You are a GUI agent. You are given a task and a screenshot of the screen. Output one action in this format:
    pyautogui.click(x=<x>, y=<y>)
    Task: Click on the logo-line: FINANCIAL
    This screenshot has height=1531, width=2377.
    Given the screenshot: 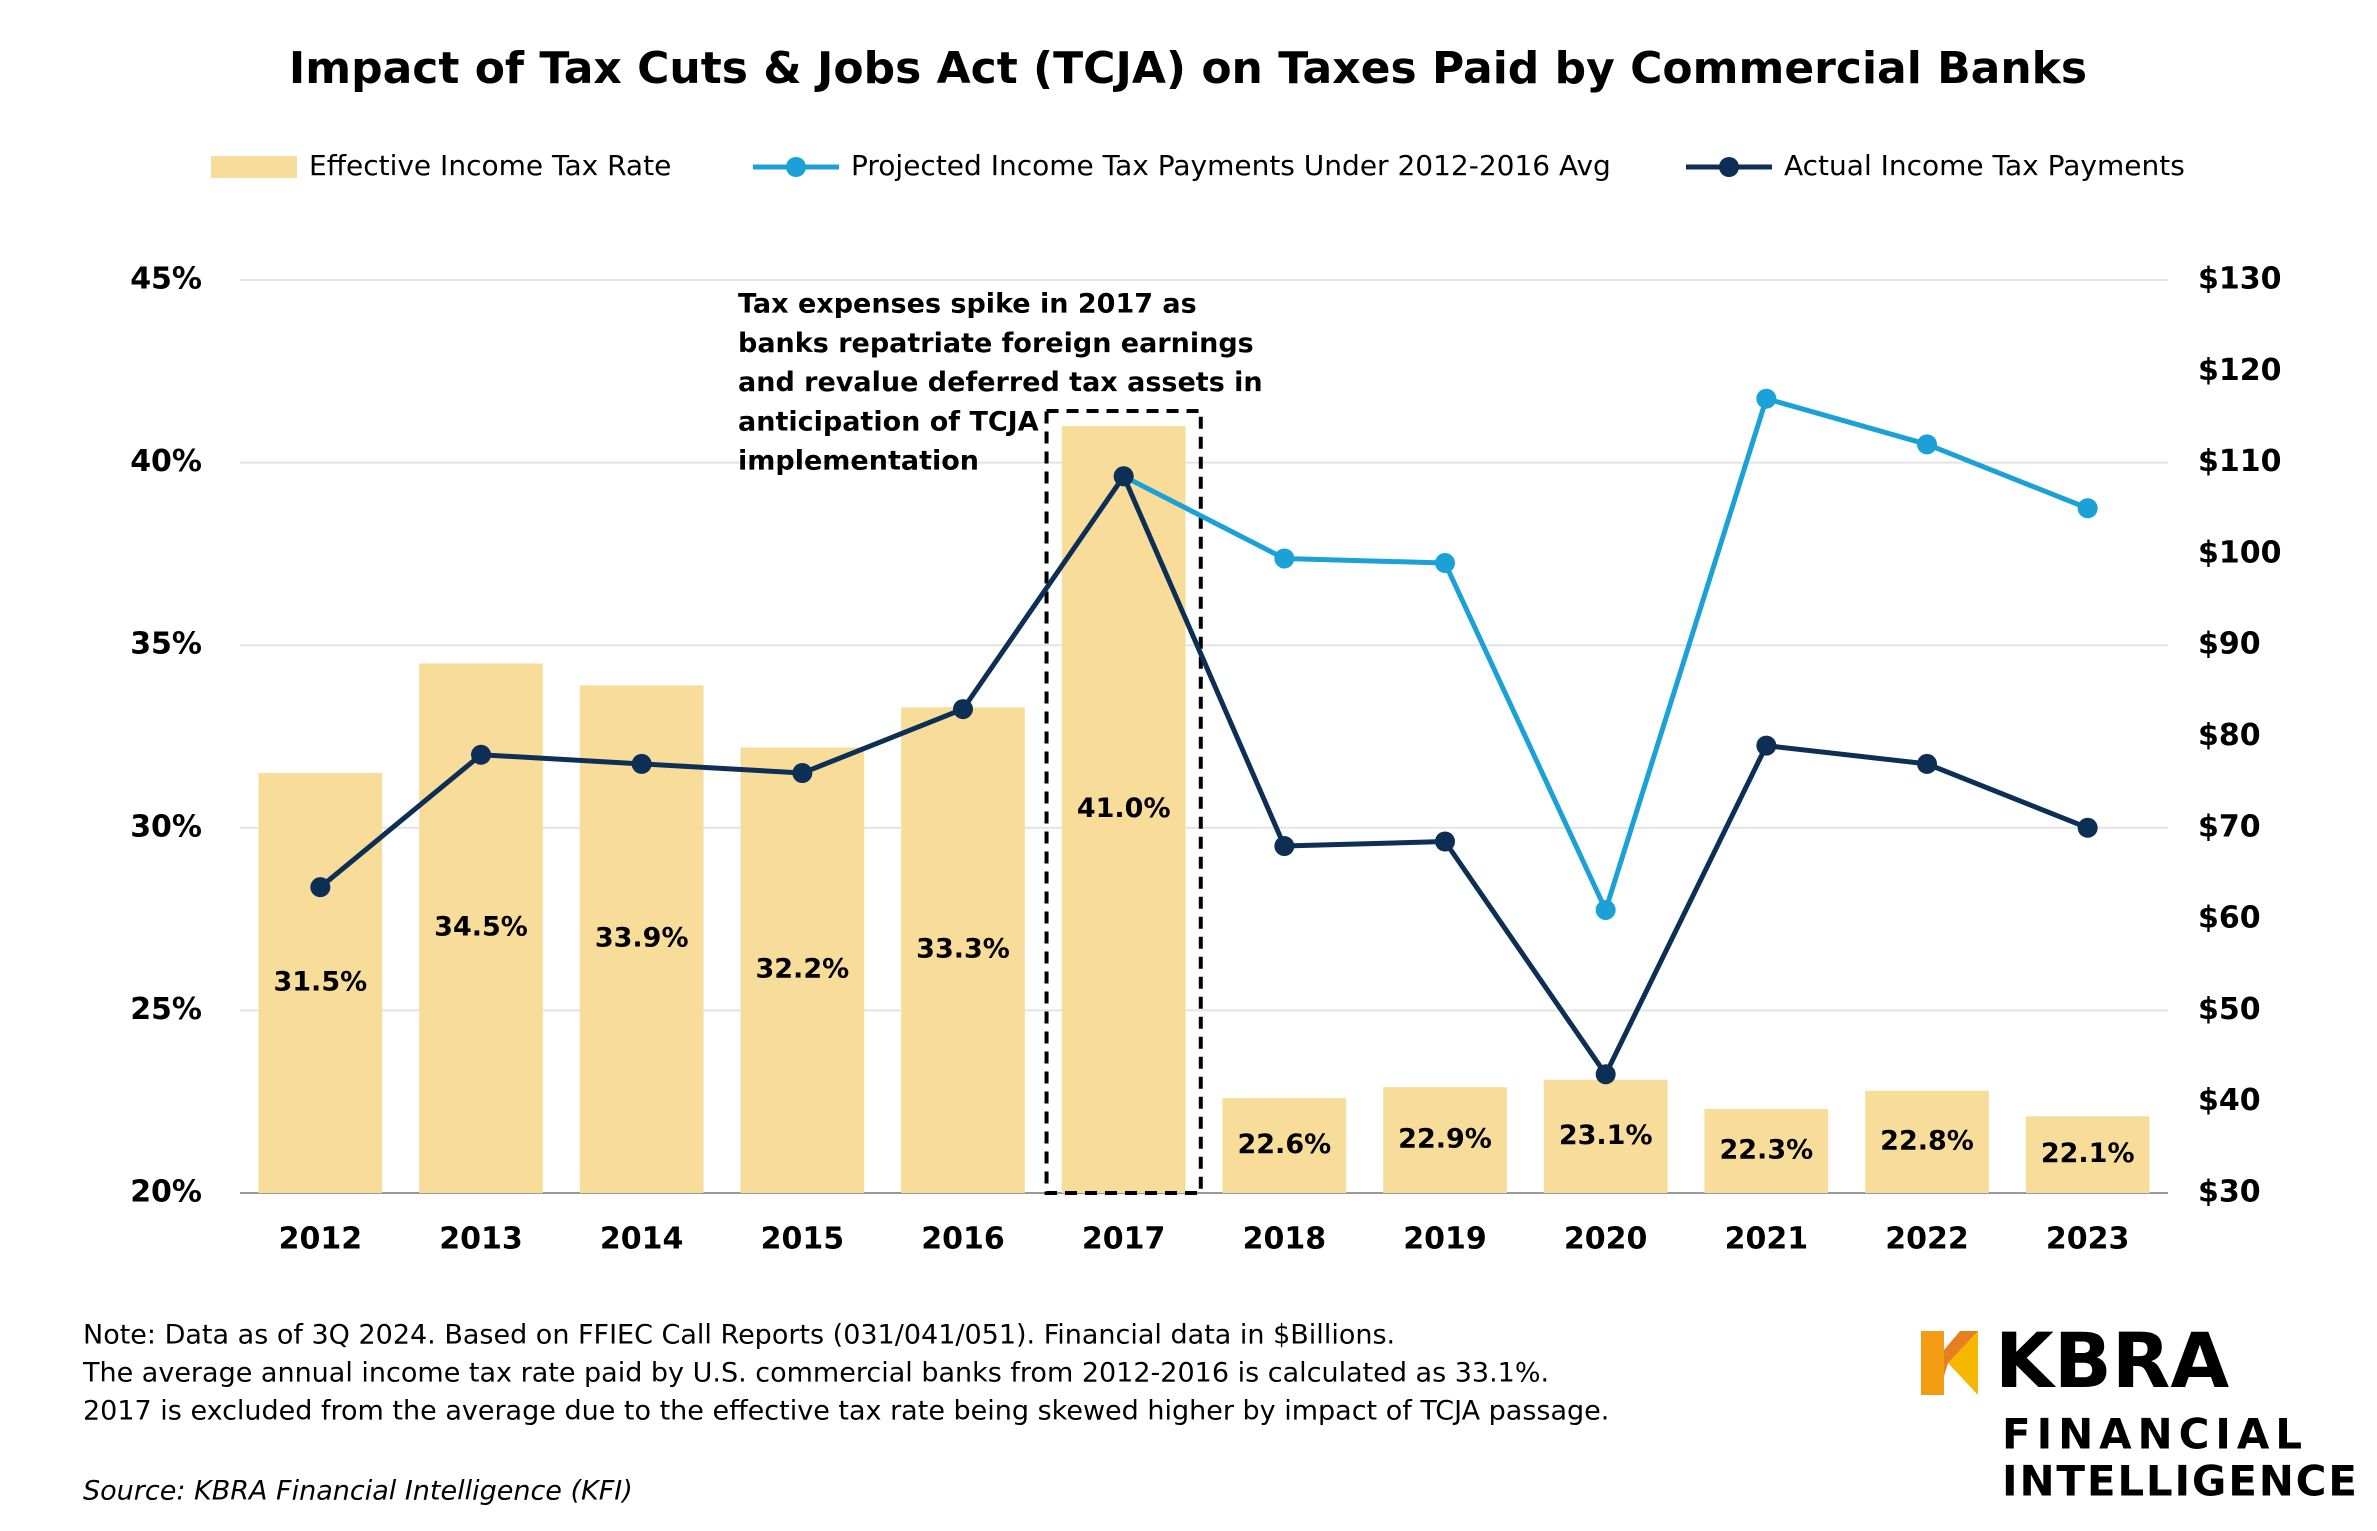 What is the action you would take?
    pyautogui.click(x=2152, y=1434)
    